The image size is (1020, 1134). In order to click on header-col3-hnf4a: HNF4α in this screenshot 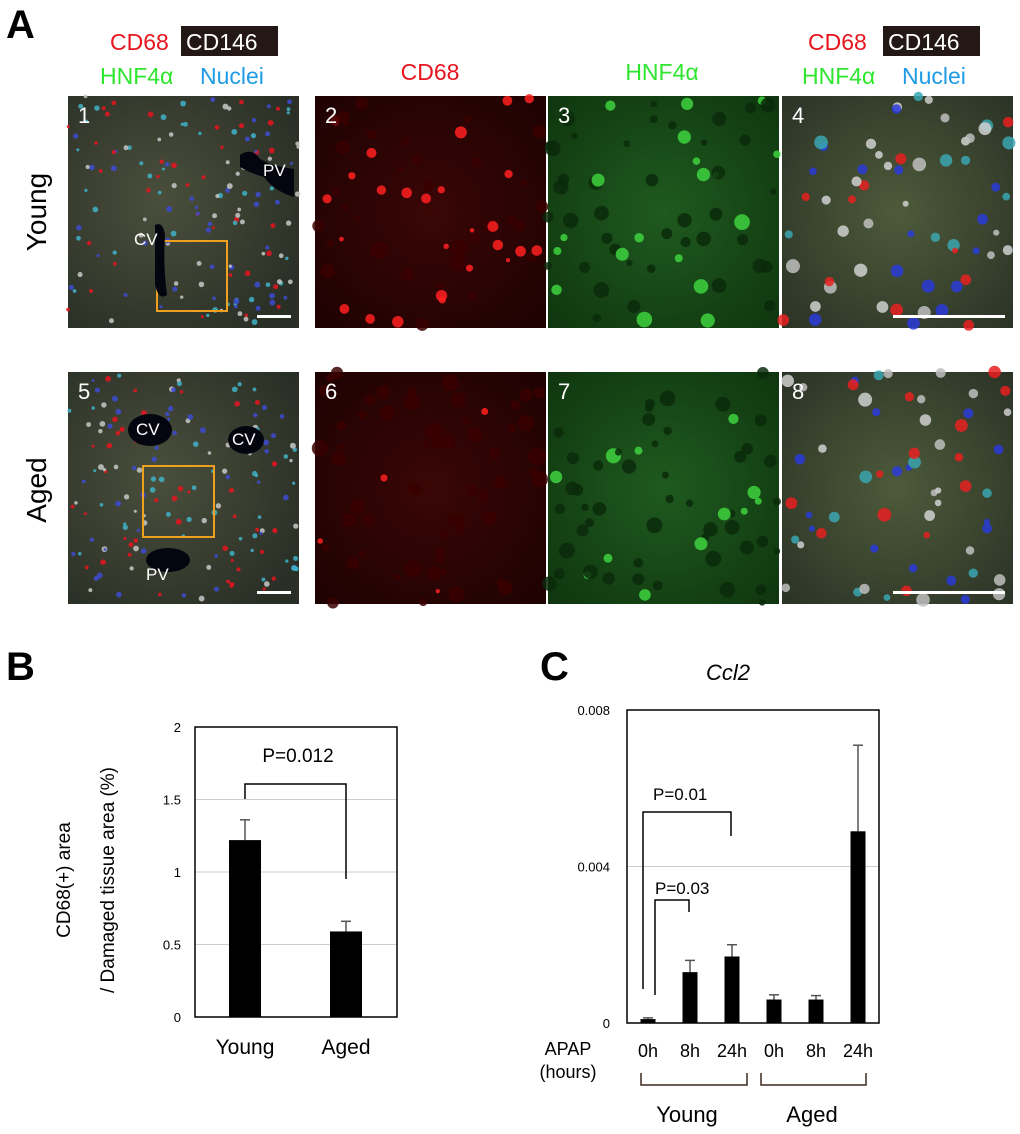, I will do `click(661, 72)`.